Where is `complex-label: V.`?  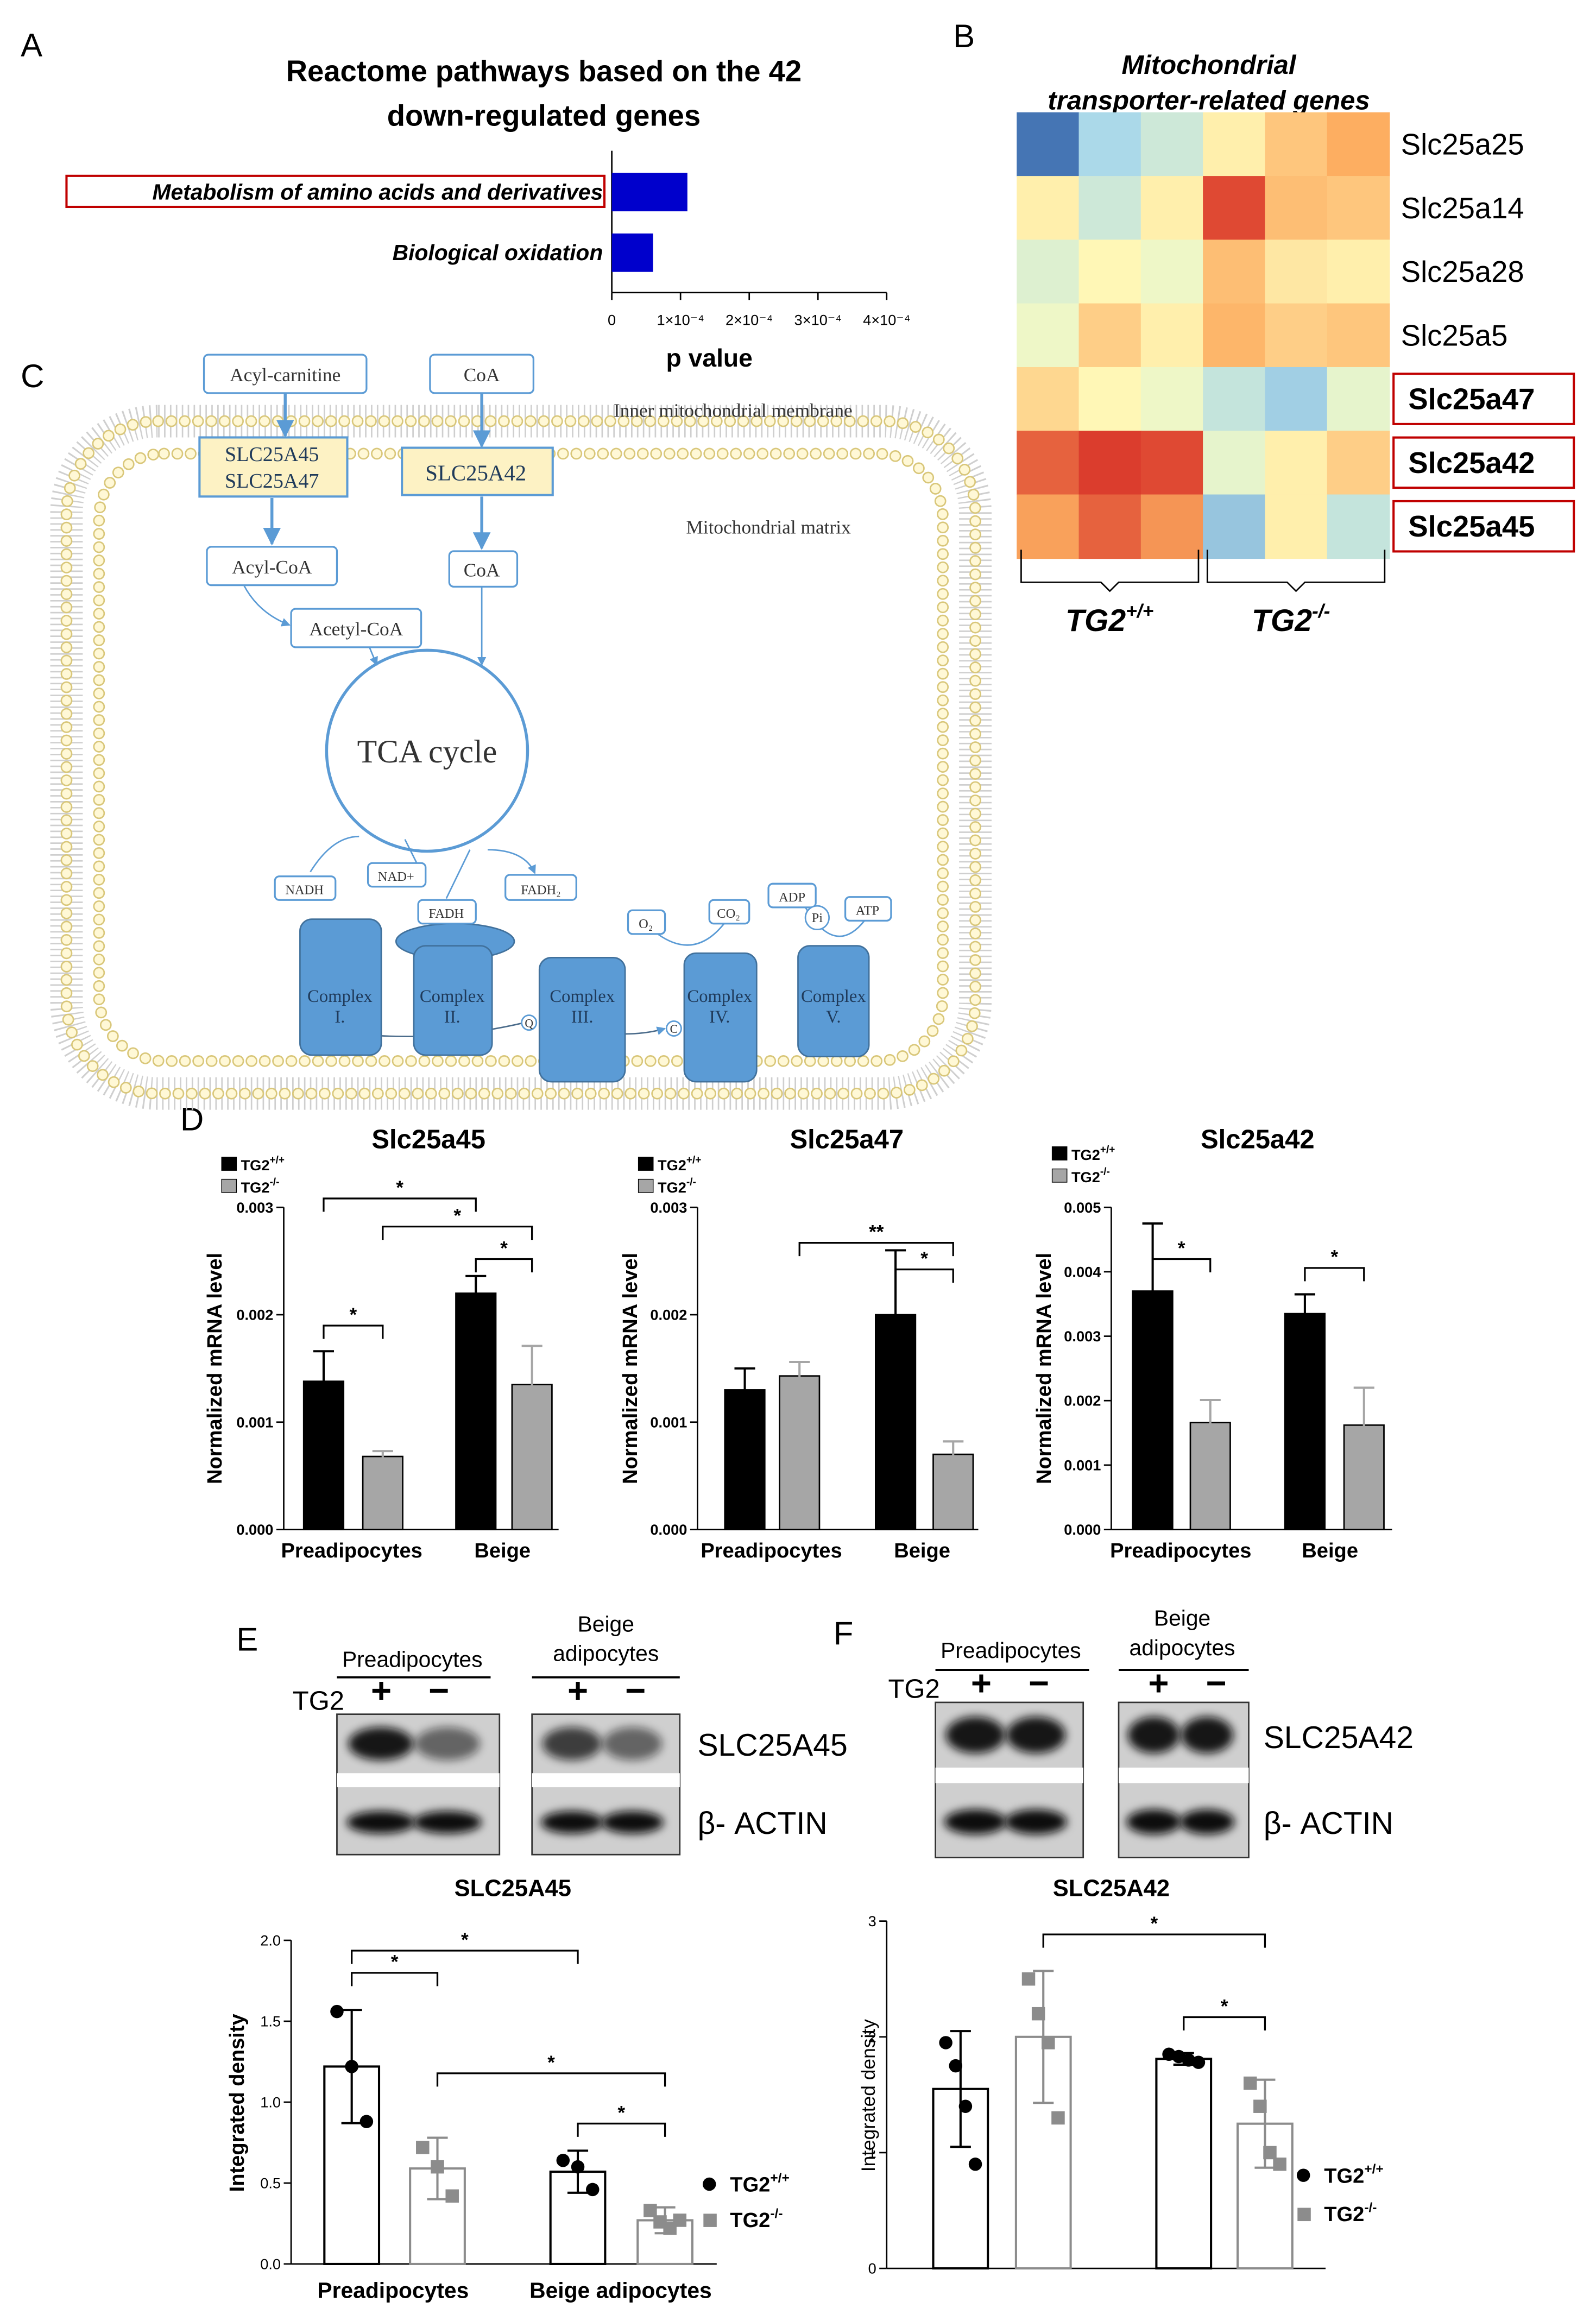
complex-label: V. is located at coordinates (833, 1017).